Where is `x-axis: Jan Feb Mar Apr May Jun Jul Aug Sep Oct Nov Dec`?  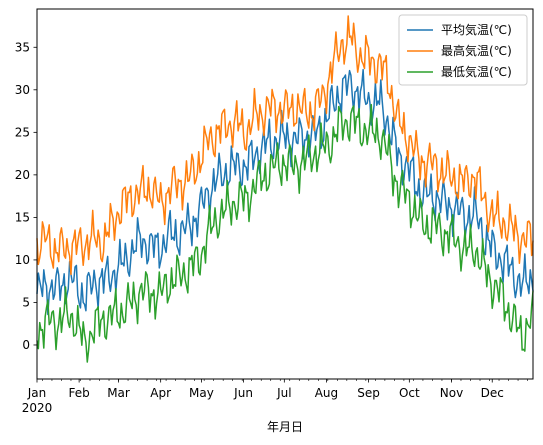
x-axis: Jan Feb Mar Apr May Jun Jul Aug Sep Oct Nov Dec is located at coordinates (277, 389).